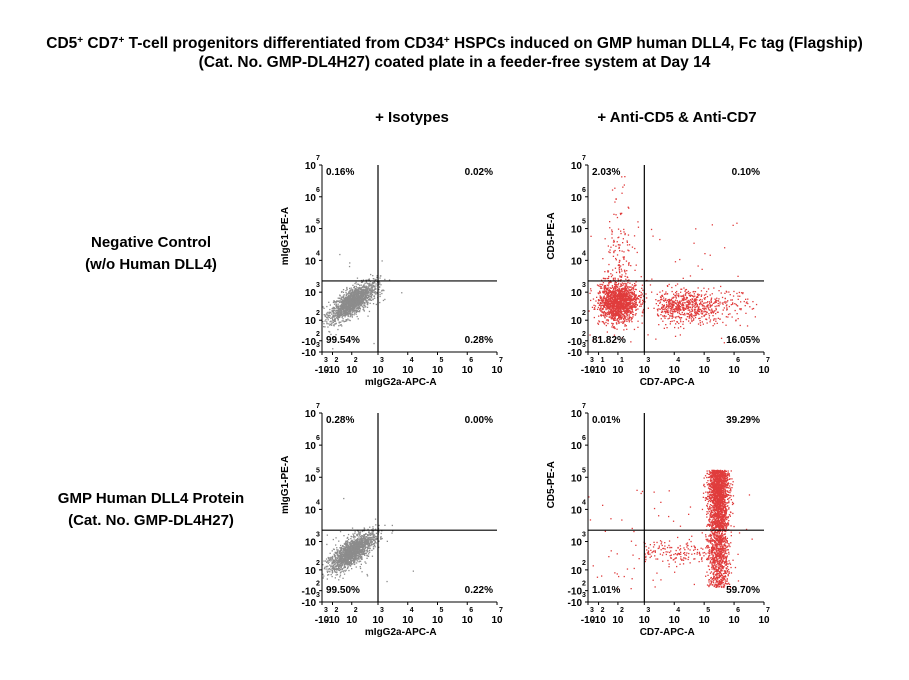  I want to click on y-tick-label: -10, so click(309, 353).